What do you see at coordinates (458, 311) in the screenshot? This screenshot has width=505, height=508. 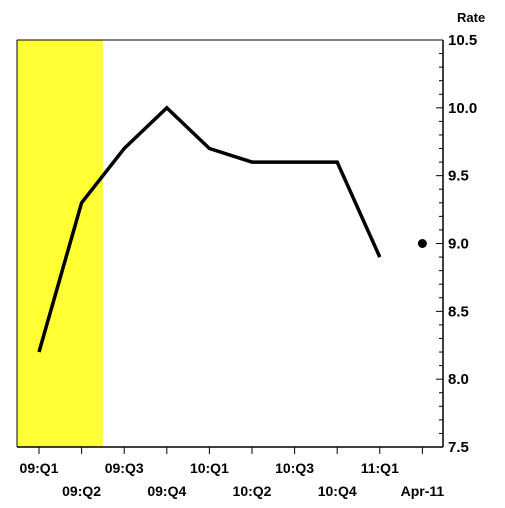 I see `y-tick-label: 8.5` at bounding box center [458, 311].